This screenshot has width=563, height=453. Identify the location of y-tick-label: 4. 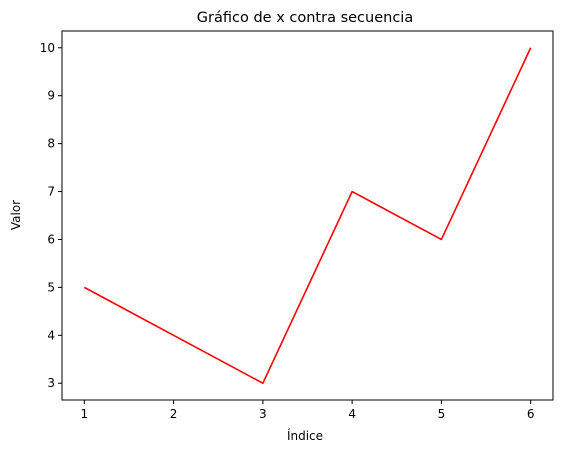
(51, 335).